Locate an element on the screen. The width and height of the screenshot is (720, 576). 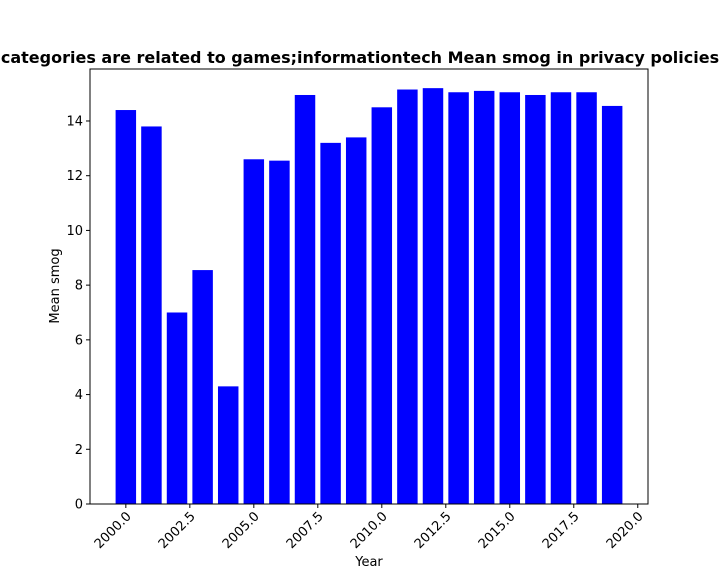
y-tick-label: 4 is located at coordinates (79, 395).